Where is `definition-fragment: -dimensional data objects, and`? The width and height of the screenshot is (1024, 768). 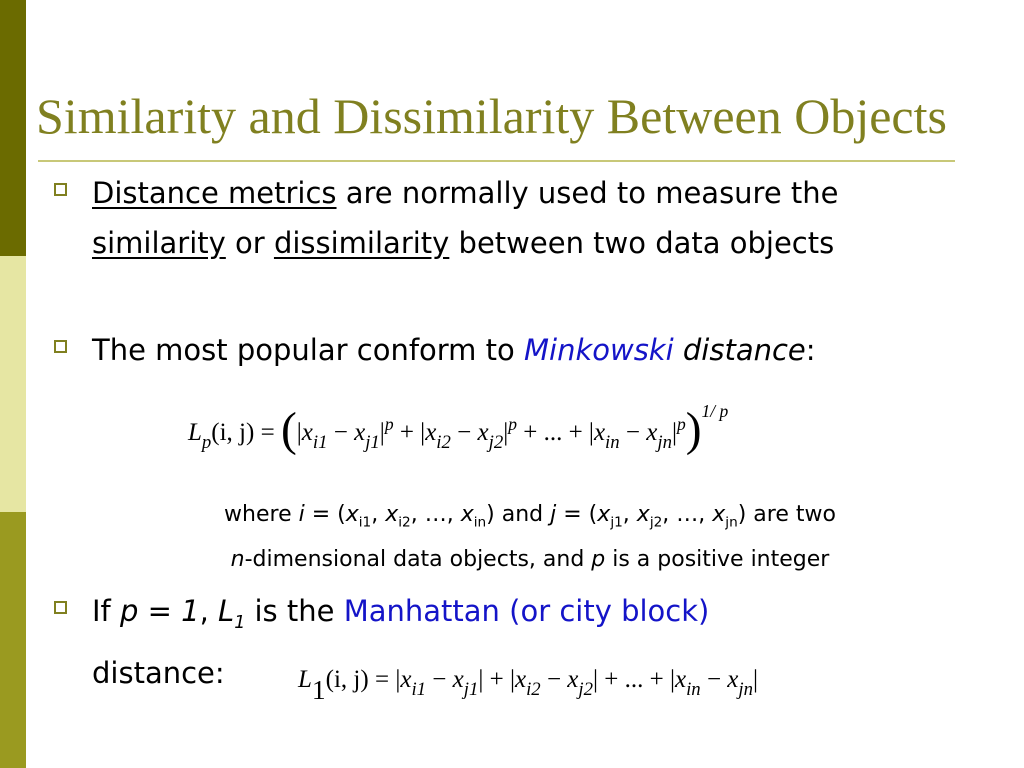
definition-fragment: -dimensional data objects, and is located at coordinates (418, 560).